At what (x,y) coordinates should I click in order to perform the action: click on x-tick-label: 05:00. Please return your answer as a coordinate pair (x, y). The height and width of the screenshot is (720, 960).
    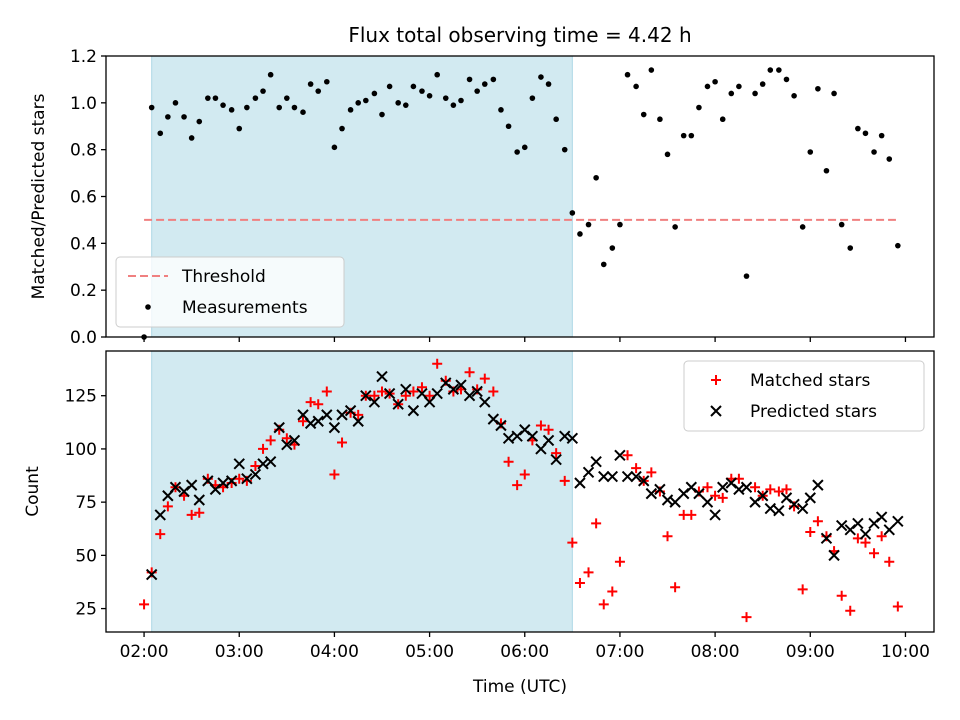
    Looking at the image, I should click on (429, 652).